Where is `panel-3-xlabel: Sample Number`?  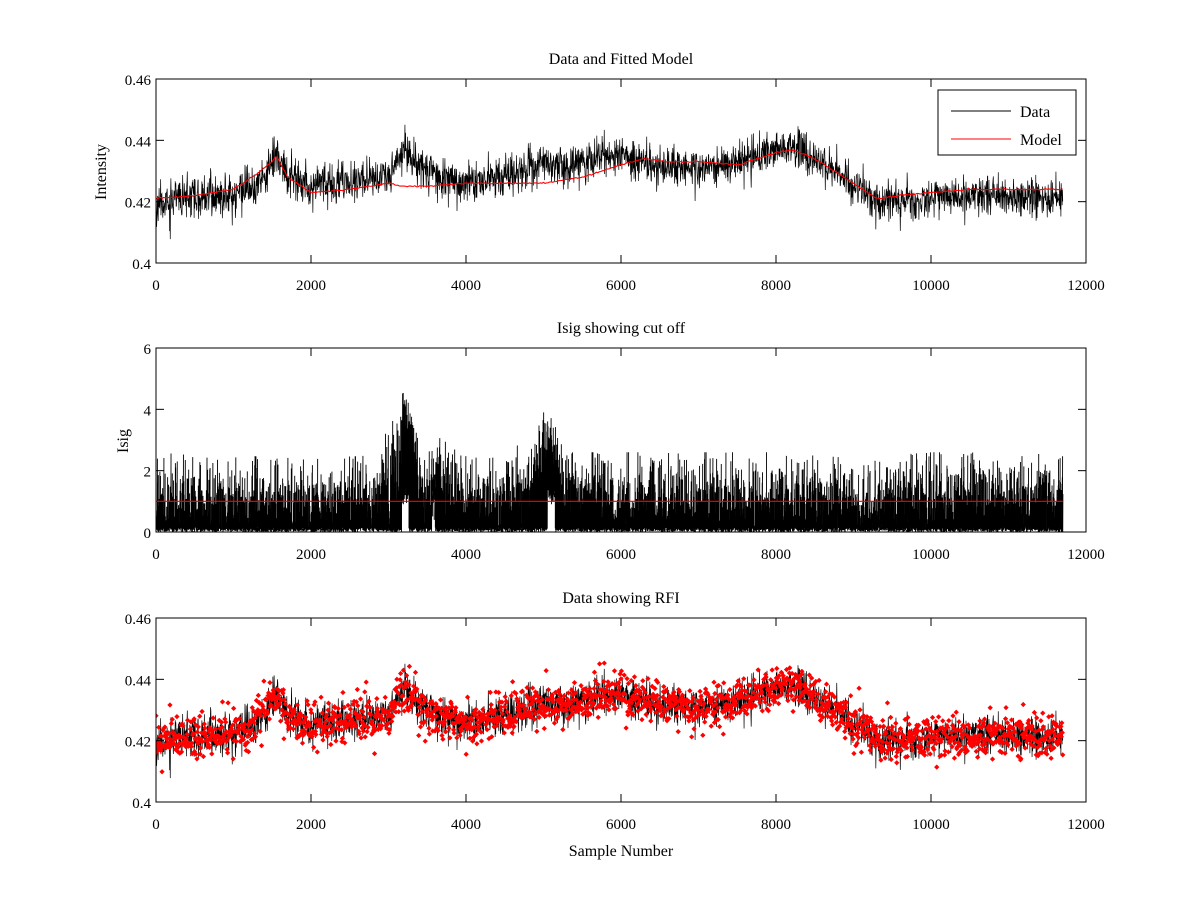 panel-3-xlabel: Sample Number is located at coordinates (621, 851).